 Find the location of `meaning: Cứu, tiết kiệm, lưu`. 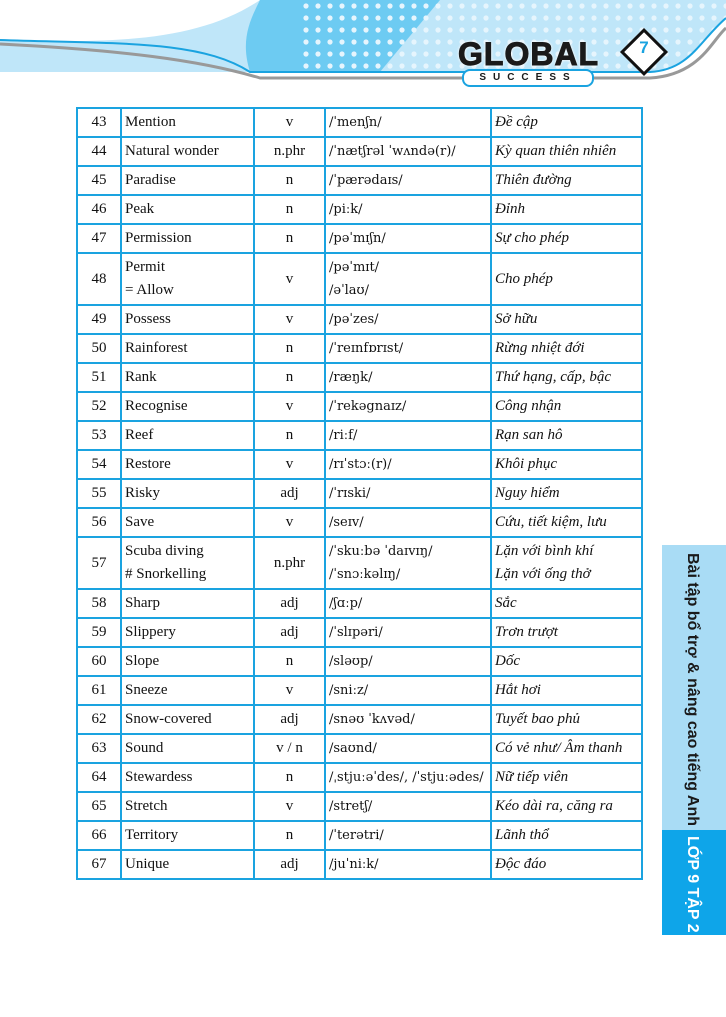

meaning: Cứu, tiết kiệm, lưu is located at coordinates (566, 522).